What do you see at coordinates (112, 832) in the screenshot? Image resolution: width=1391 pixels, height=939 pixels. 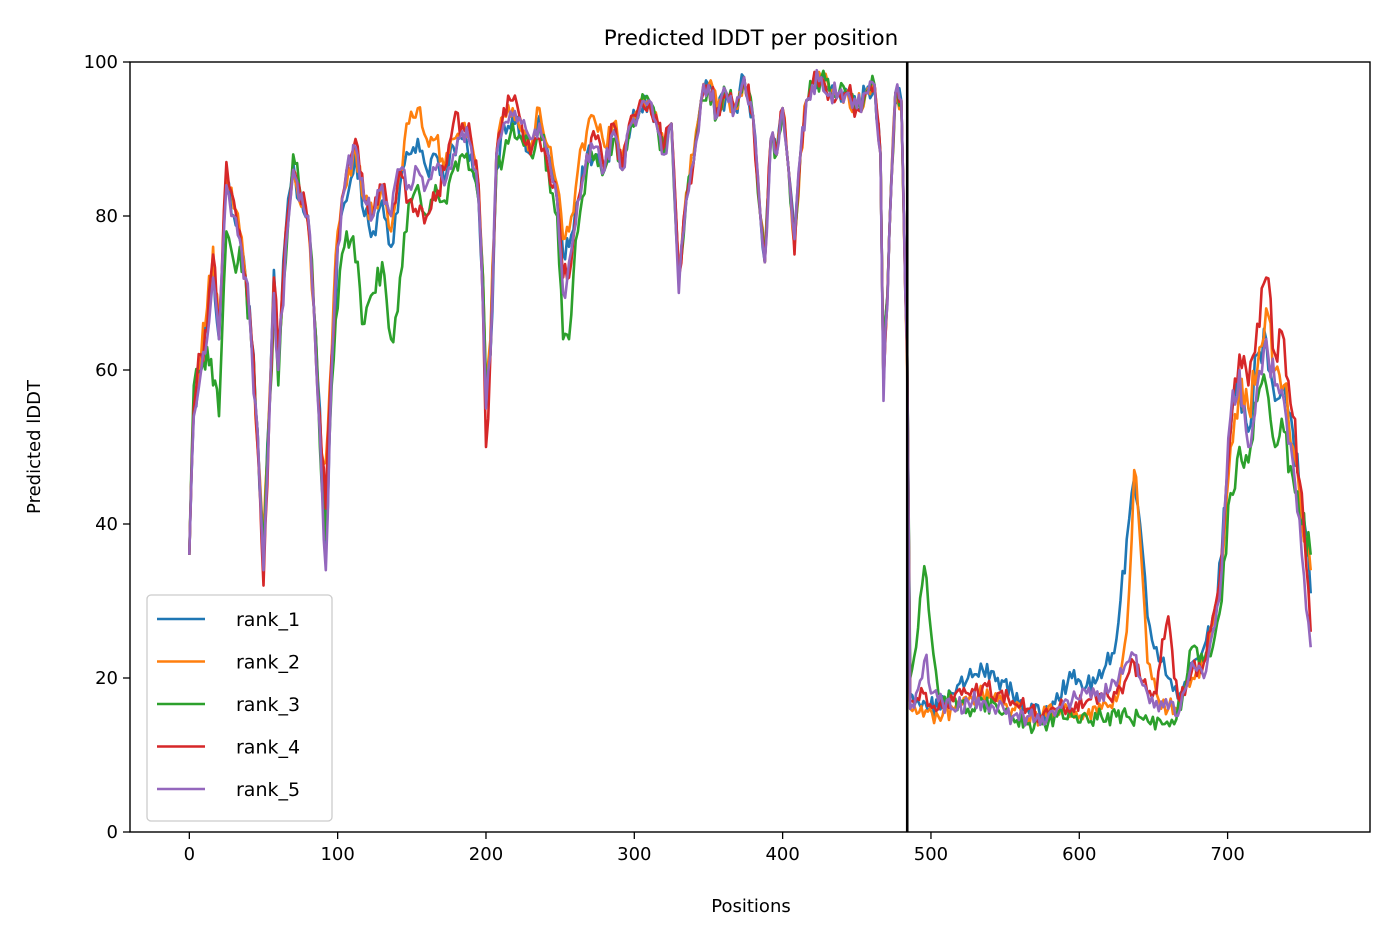 I see `y-tick-label: 0` at bounding box center [112, 832].